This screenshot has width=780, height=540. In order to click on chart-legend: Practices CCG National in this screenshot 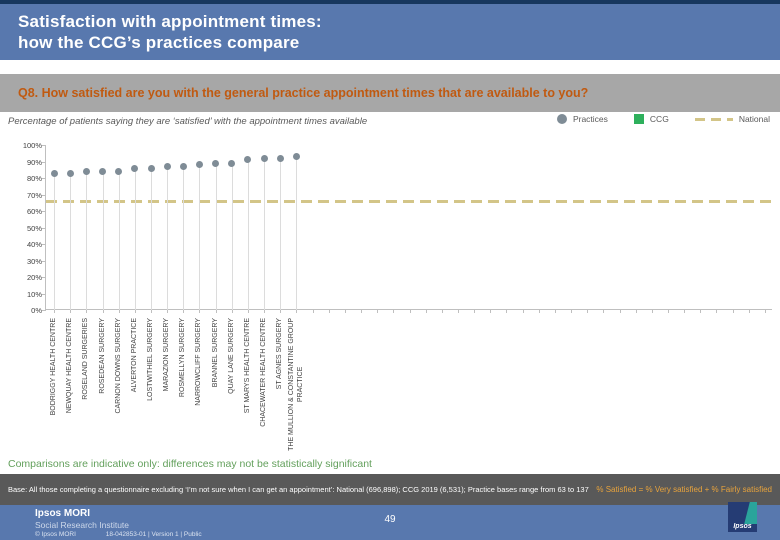, I will do `click(663, 119)`.